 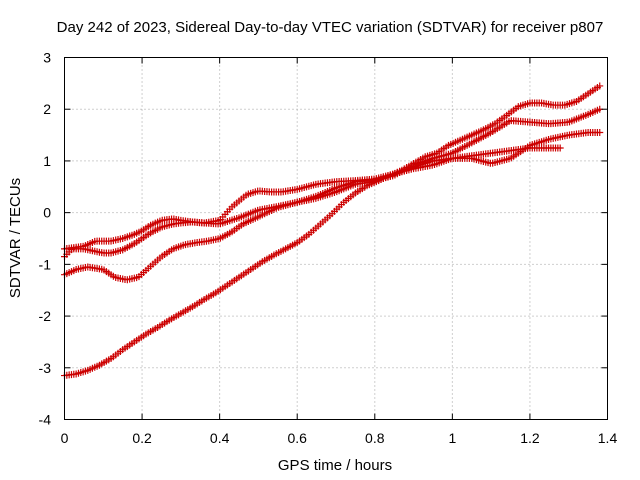 I want to click on x-tick-label: 1.4, so click(x=608, y=438).